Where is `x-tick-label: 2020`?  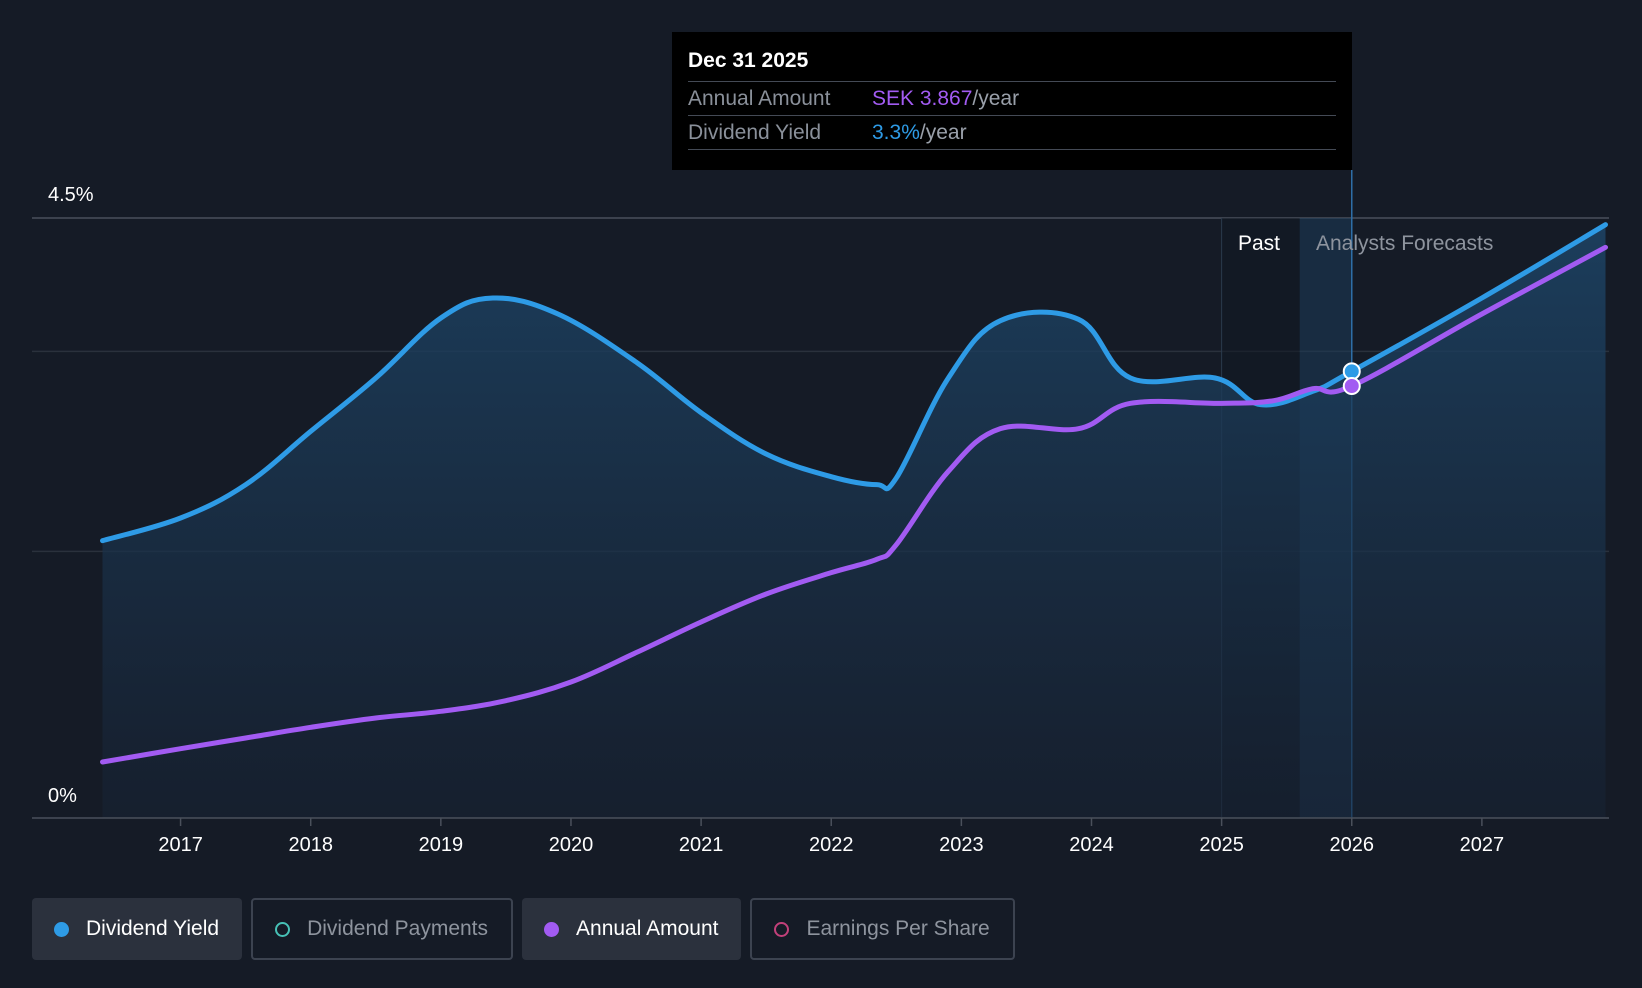 x-tick-label: 2020 is located at coordinates (571, 845).